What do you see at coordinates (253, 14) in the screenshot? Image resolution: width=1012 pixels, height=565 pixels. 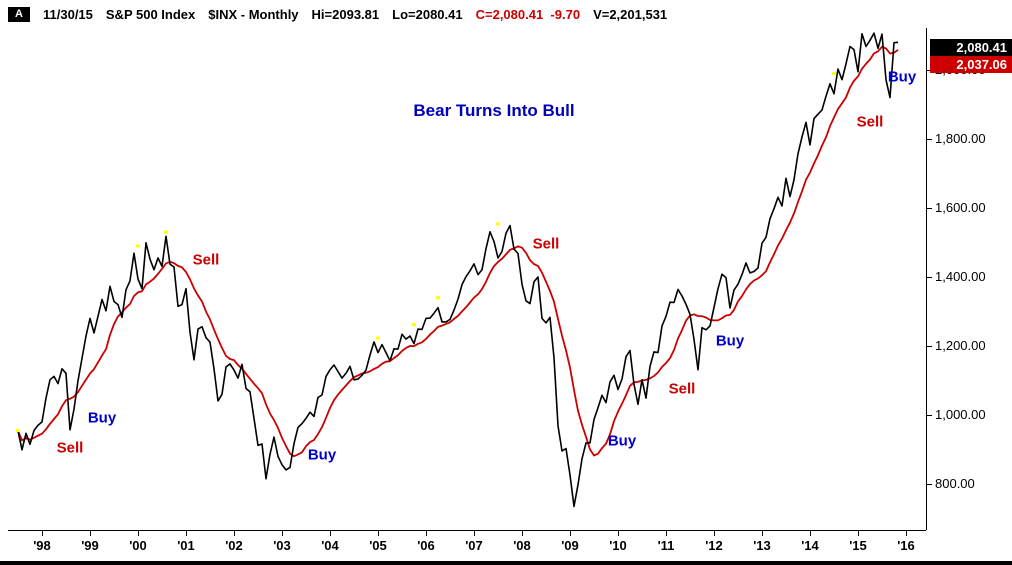 I see `header-ticker-timeframe: $INX - Monthly` at bounding box center [253, 14].